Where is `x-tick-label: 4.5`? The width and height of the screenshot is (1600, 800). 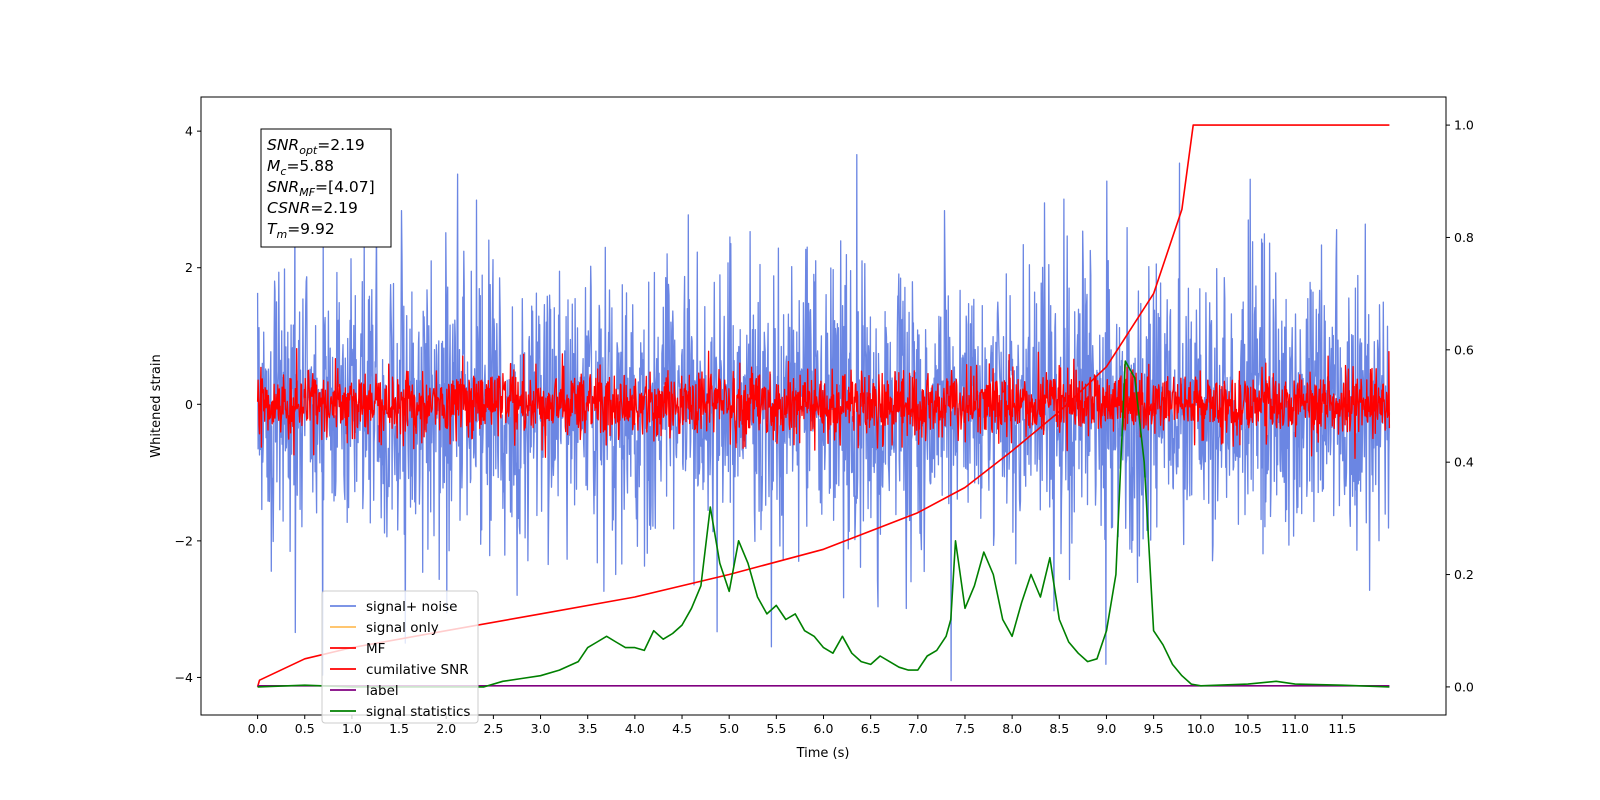 x-tick-label: 4.5 is located at coordinates (682, 728).